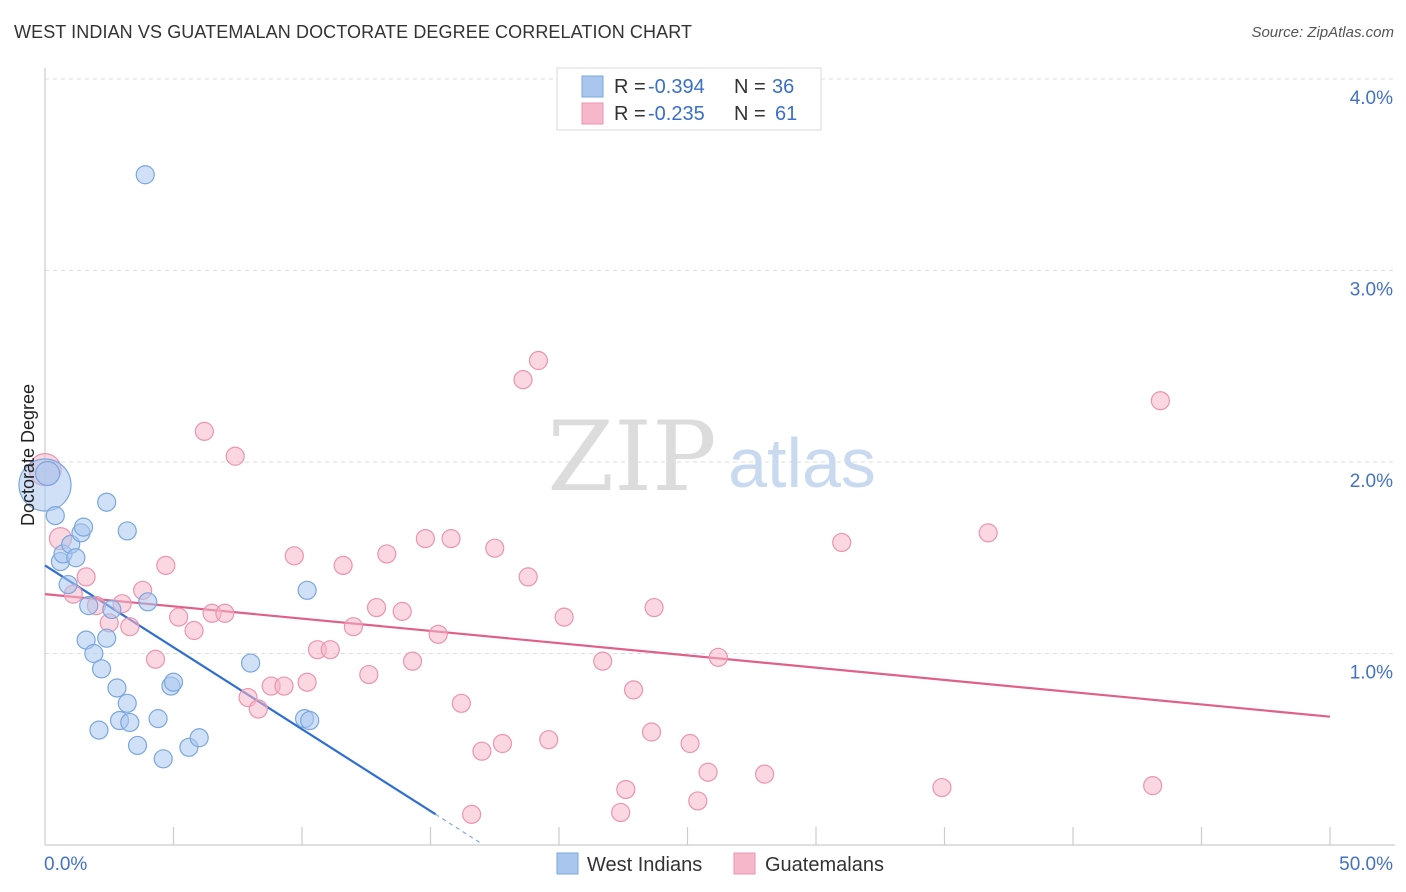 The width and height of the screenshot is (1406, 892). What do you see at coordinates (676, 87) in the screenshot?
I see `legend-r-value-0: -0.394` at bounding box center [676, 87].